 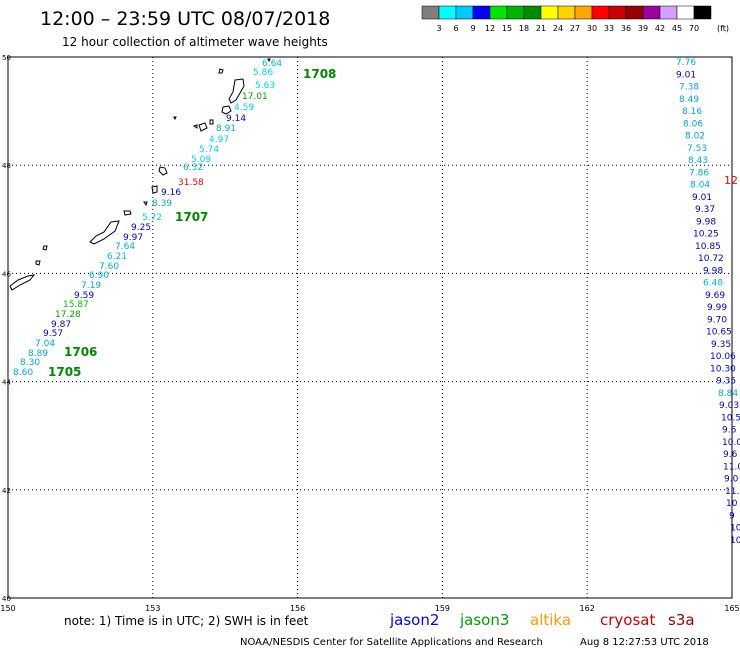 What do you see at coordinates (438, 28) in the screenshot?
I see `colorbar-tick-label: 3` at bounding box center [438, 28].